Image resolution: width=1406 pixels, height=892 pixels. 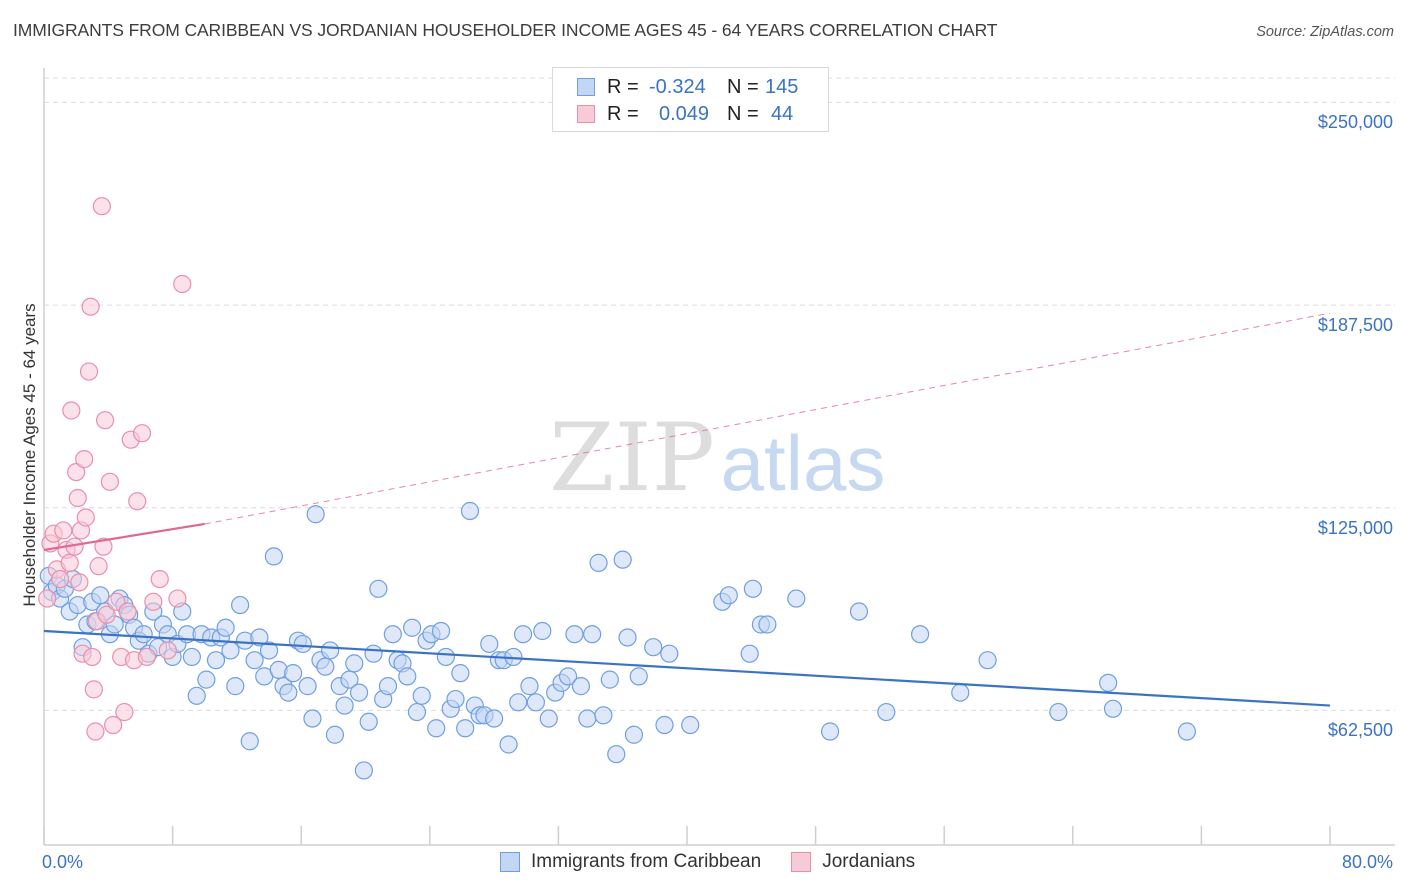 What do you see at coordinates (63, 862) in the screenshot?
I see `x-tick-label-min: 0.0%` at bounding box center [63, 862].